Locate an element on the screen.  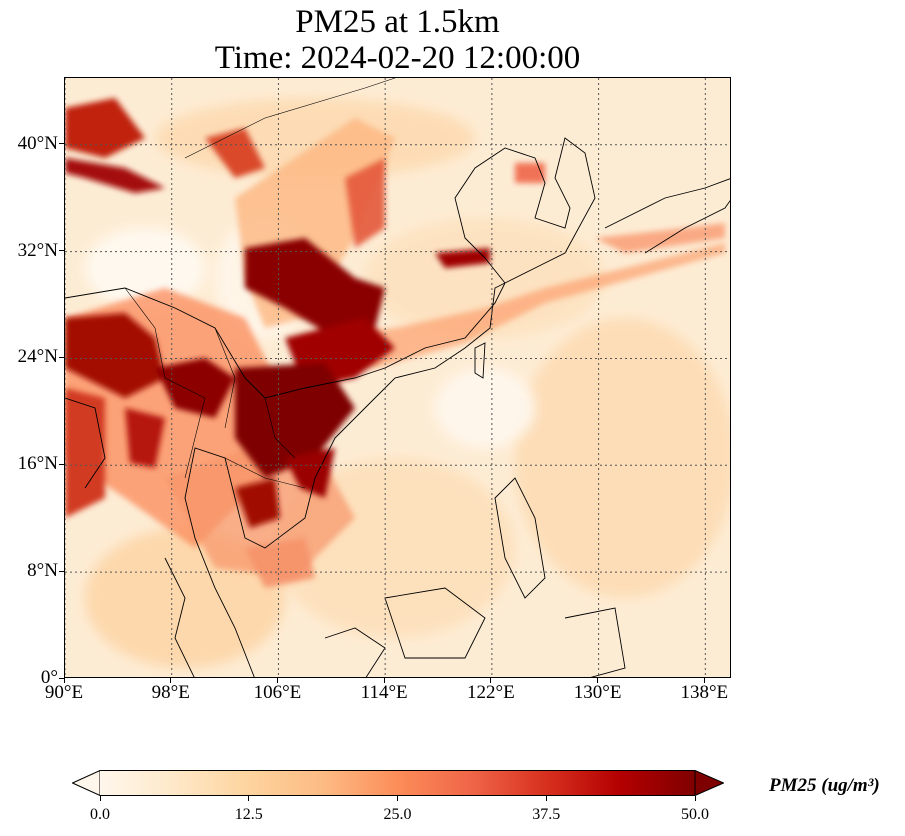
colorbar-label: PM25 (ug/m³) is located at coordinates (824, 785).